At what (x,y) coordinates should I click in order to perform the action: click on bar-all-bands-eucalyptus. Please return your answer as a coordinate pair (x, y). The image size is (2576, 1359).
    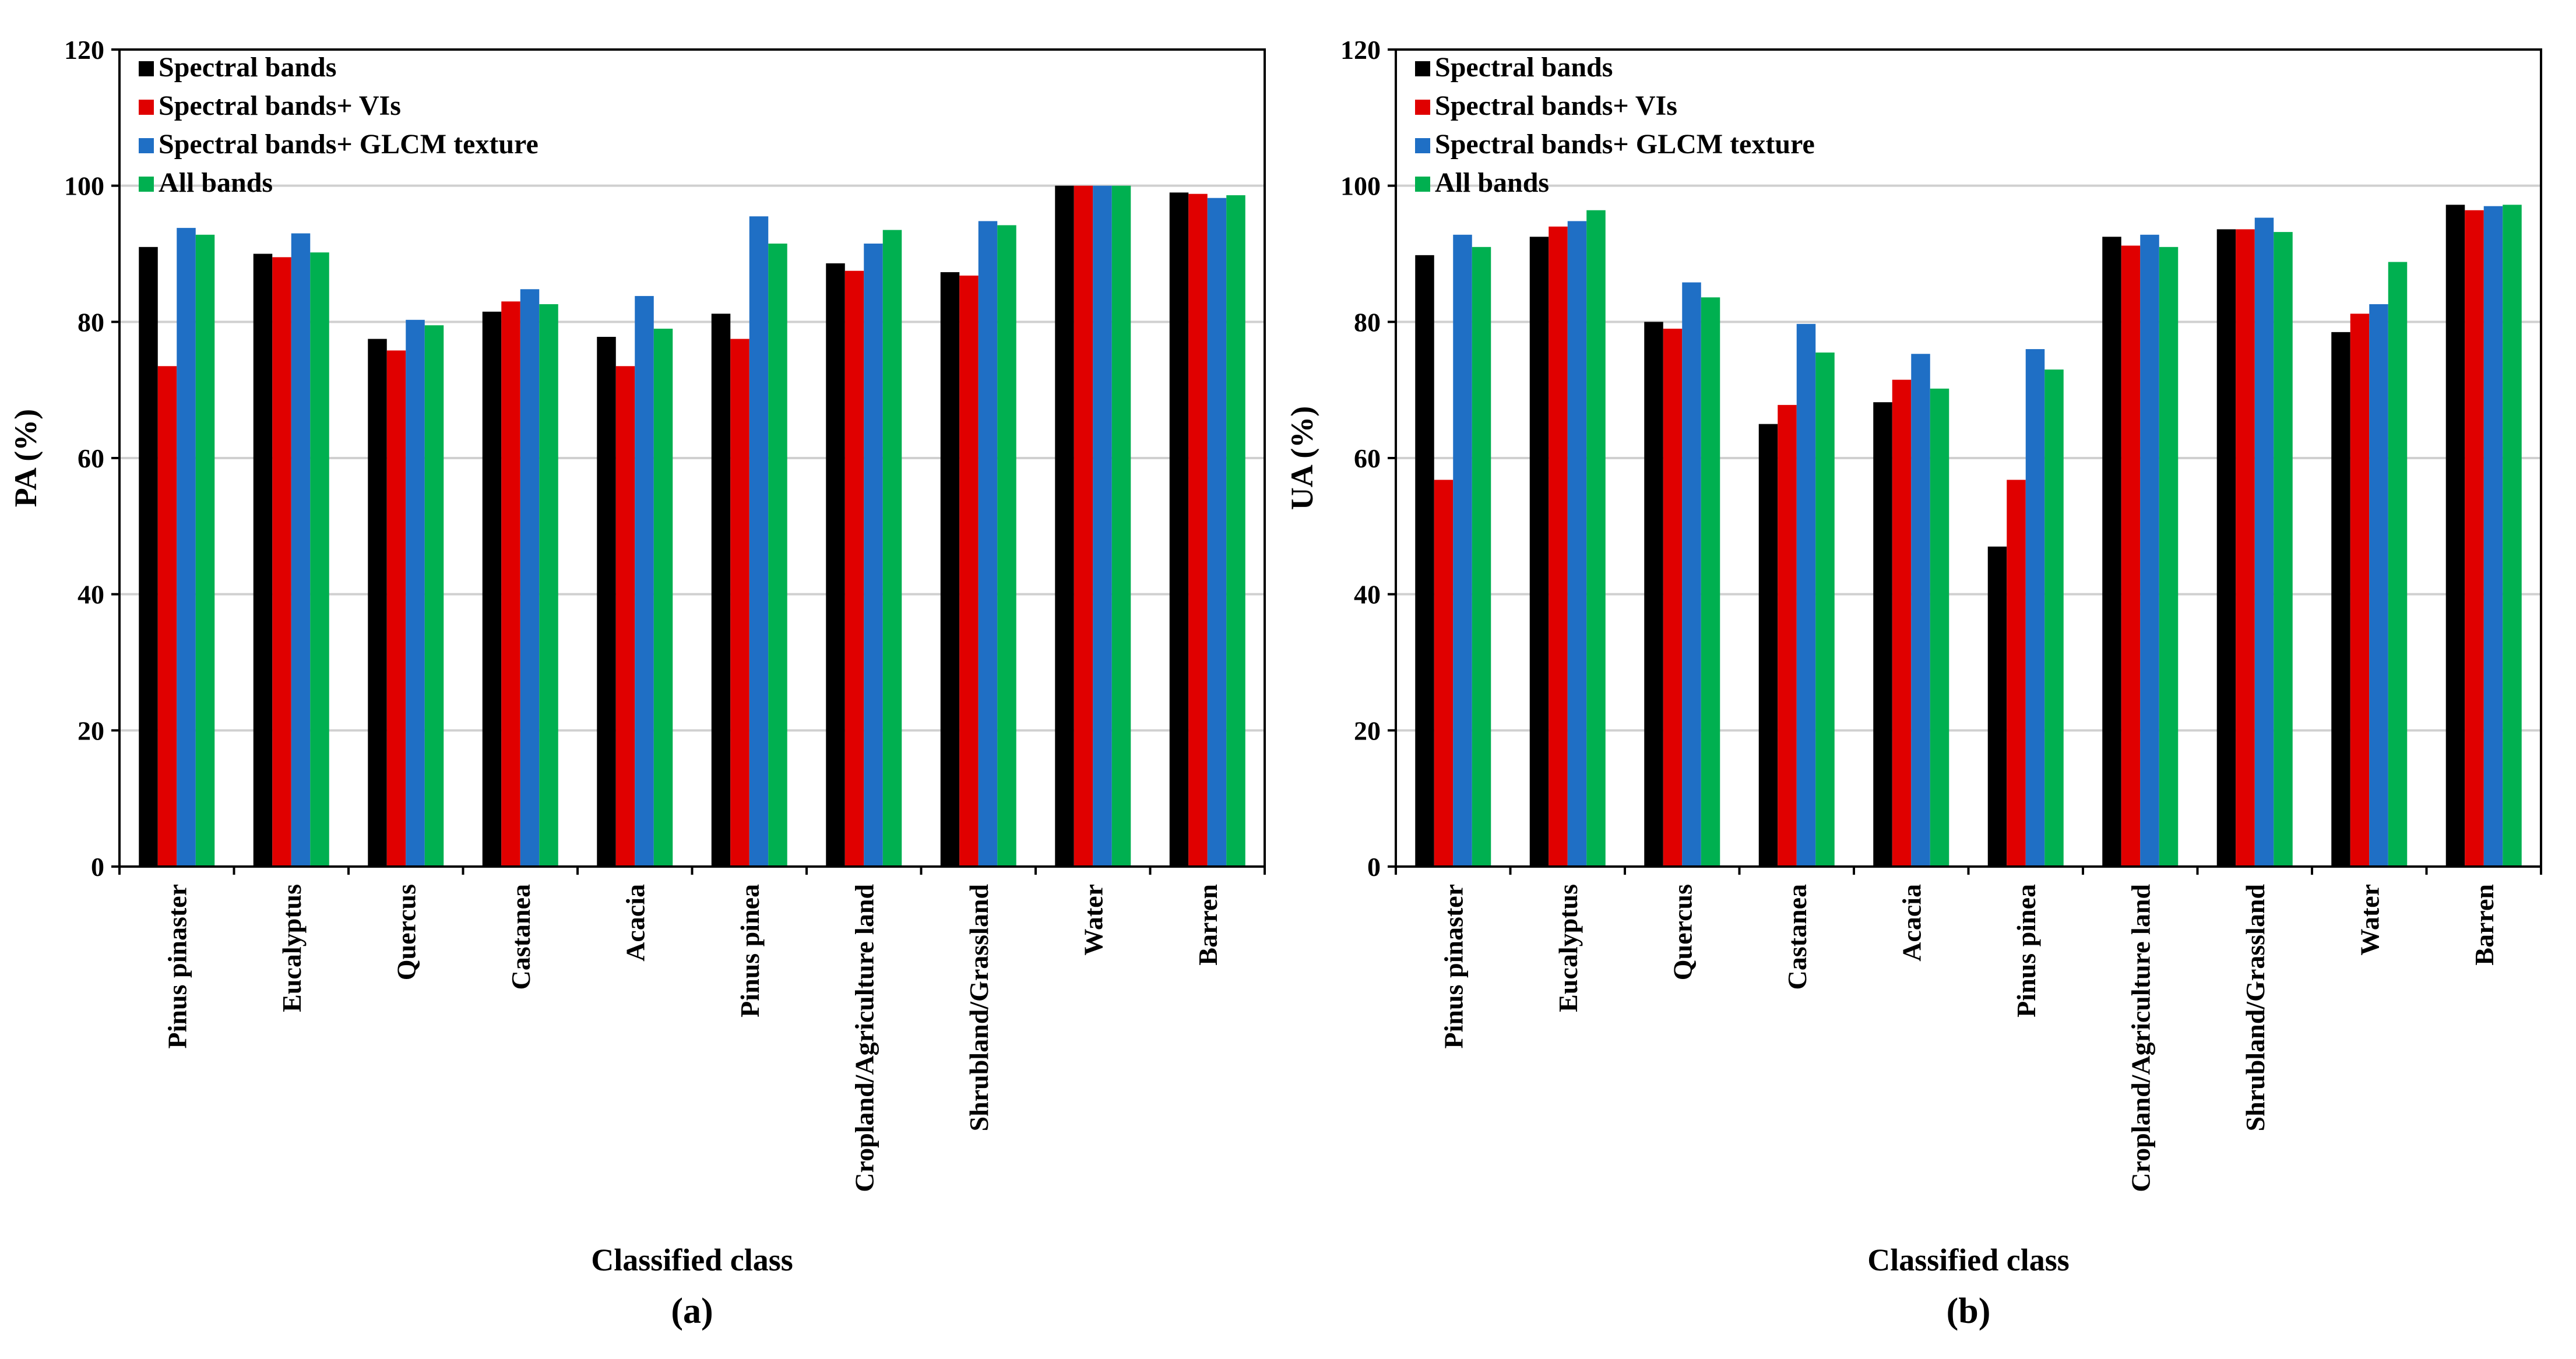
    Looking at the image, I should click on (320, 559).